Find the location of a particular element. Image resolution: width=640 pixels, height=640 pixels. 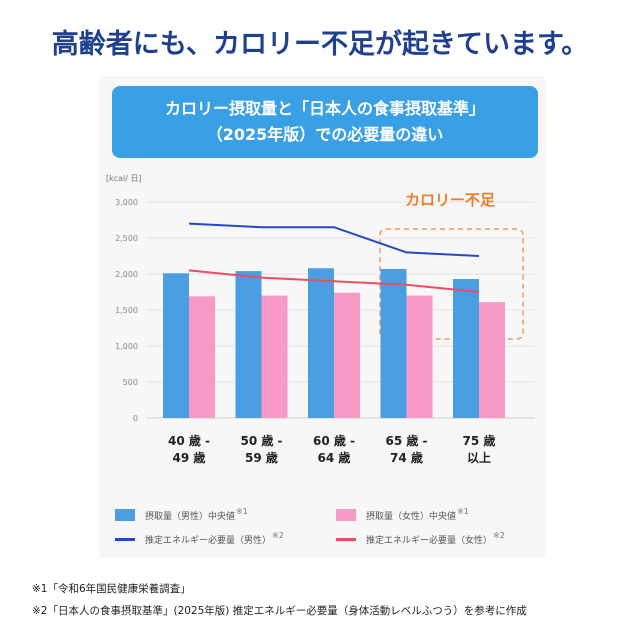

x-tick-label: 49 歳 is located at coordinates (189, 457).